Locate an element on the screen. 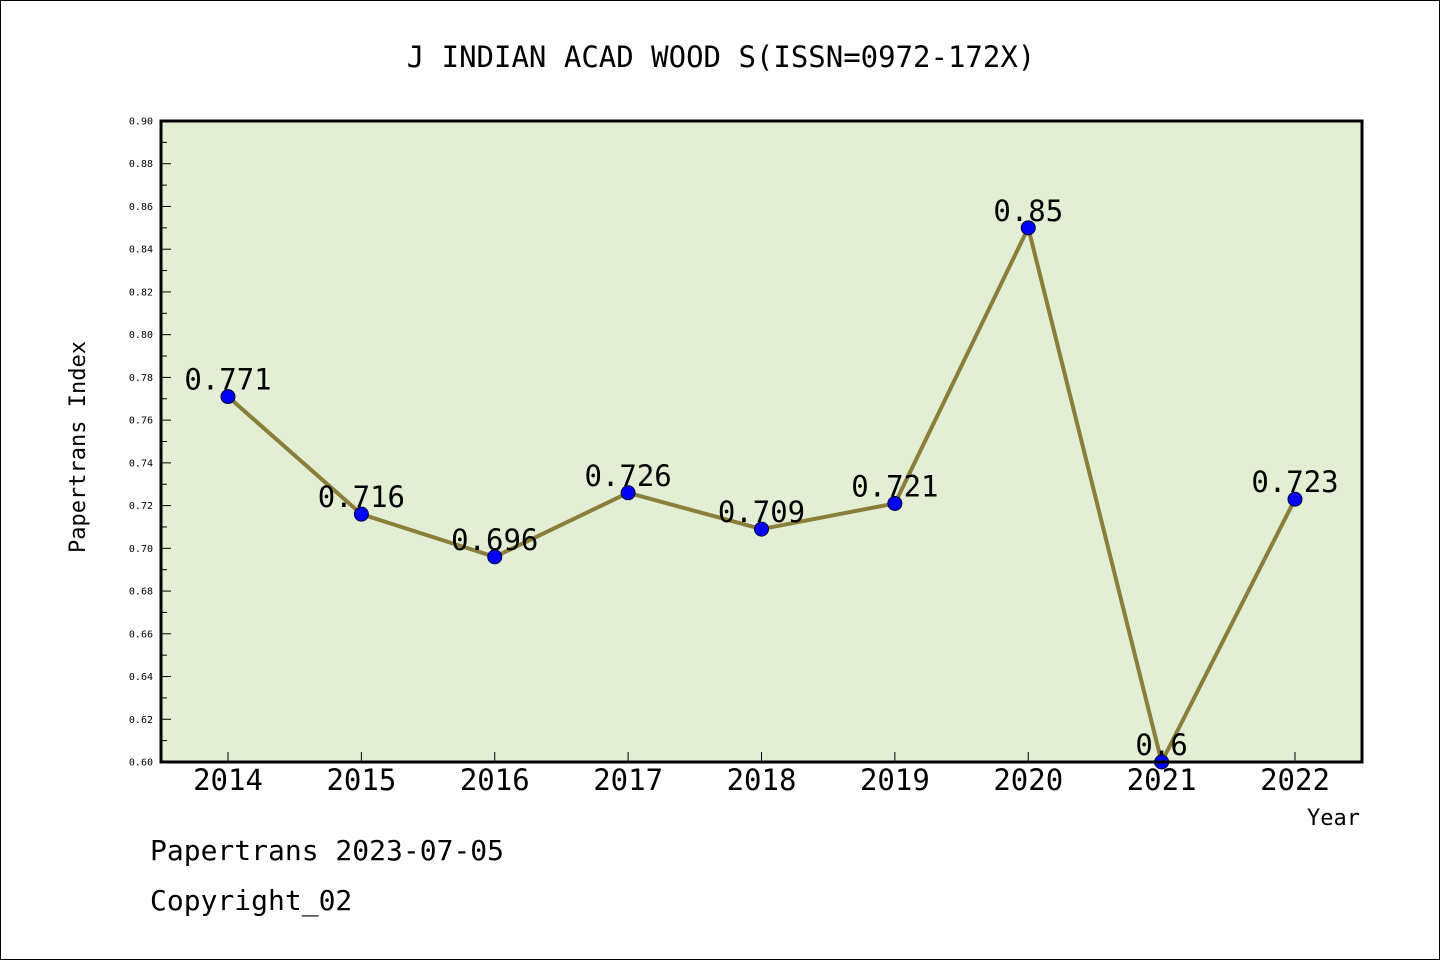 The image size is (1440, 961). x-tick-label: 2017 is located at coordinates (628, 780).